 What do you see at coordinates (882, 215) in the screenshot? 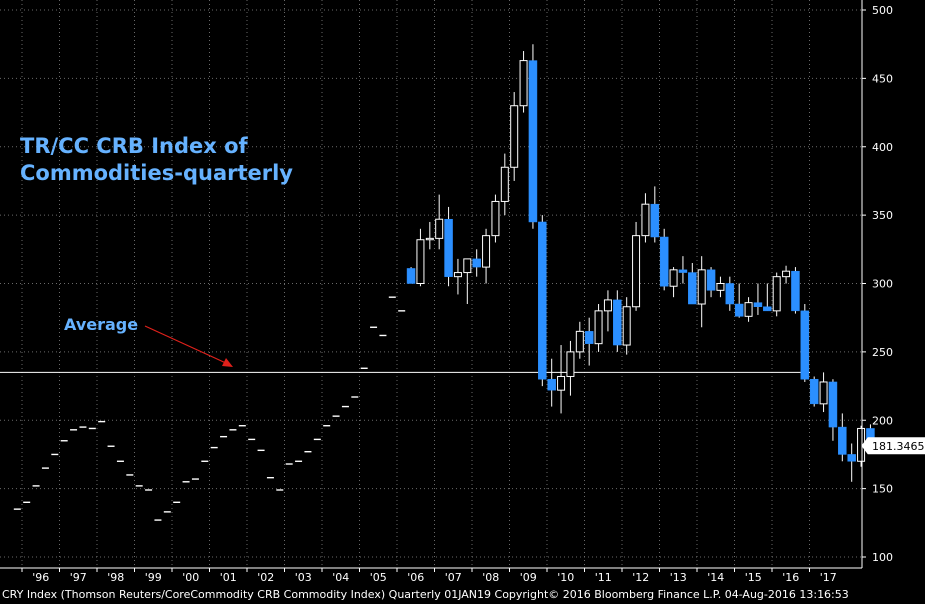
I see `y-tick-label: 350` at bounding box center [882, 215].